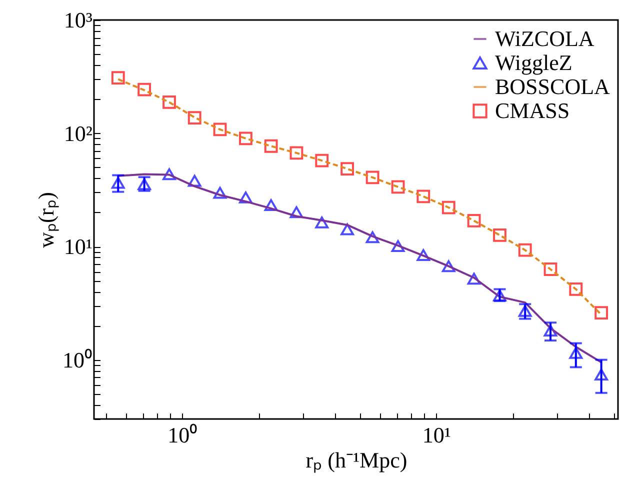  I want to click on legend-label: BOSSCOLA, so click(552, 86).